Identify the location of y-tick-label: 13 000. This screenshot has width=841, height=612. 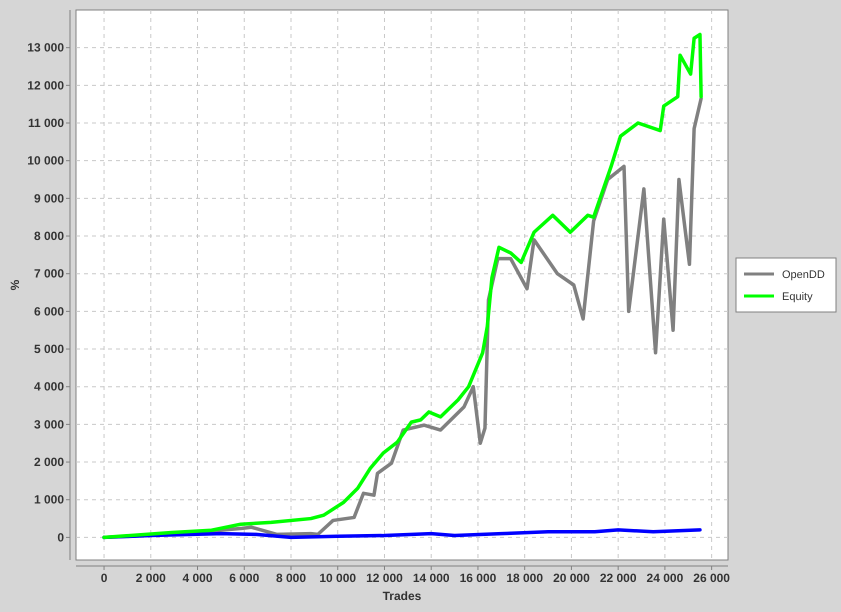
(45, 47).